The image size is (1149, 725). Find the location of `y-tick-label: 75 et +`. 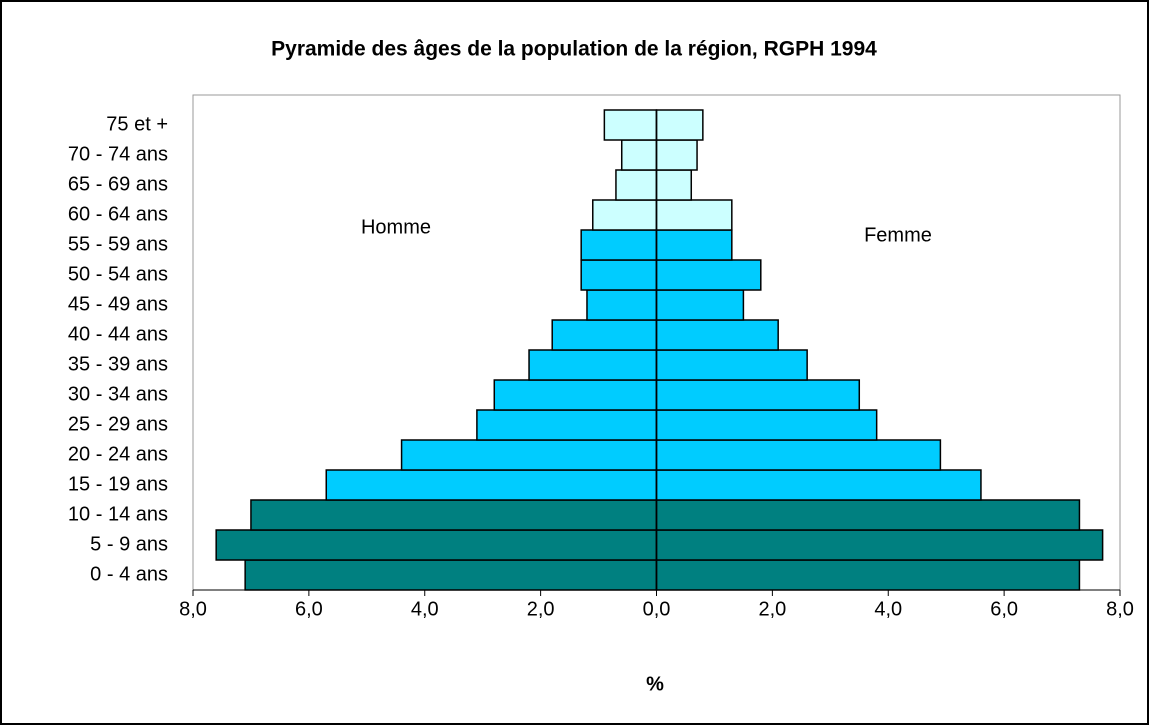

y-tick-label: 75 et + is located at coordinates (137, 124).